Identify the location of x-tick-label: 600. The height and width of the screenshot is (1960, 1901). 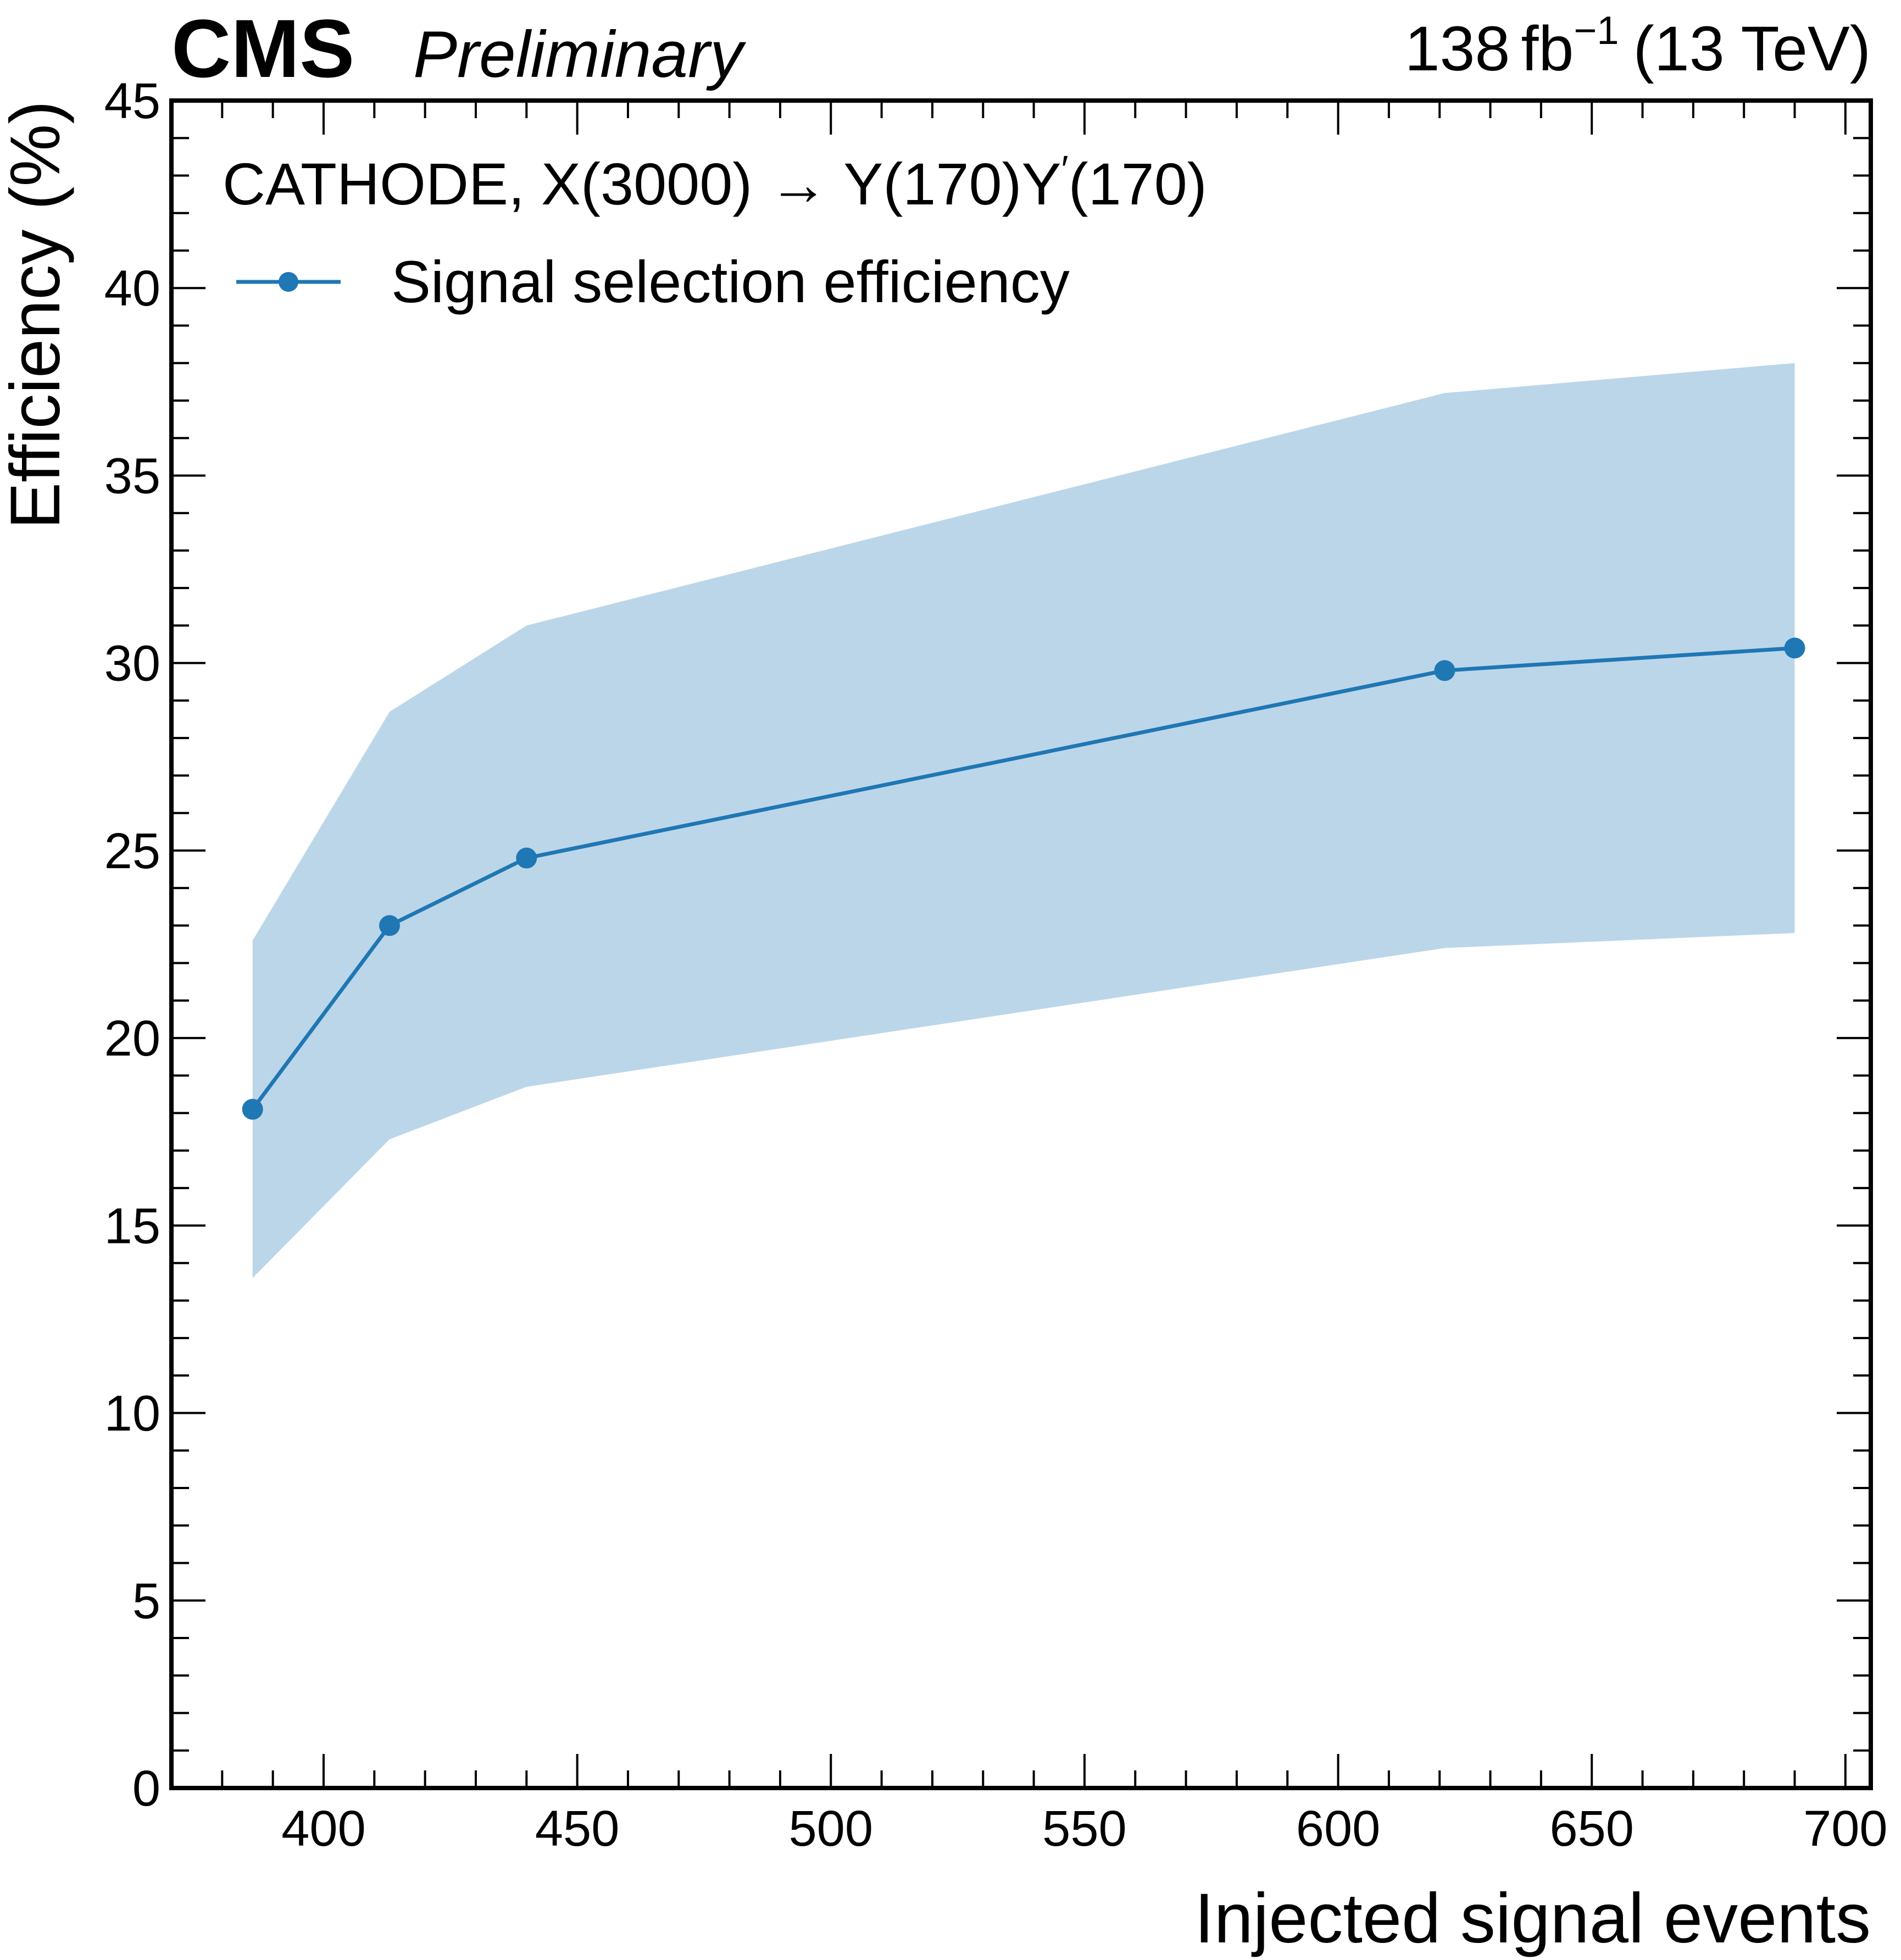
(1338, 1829).